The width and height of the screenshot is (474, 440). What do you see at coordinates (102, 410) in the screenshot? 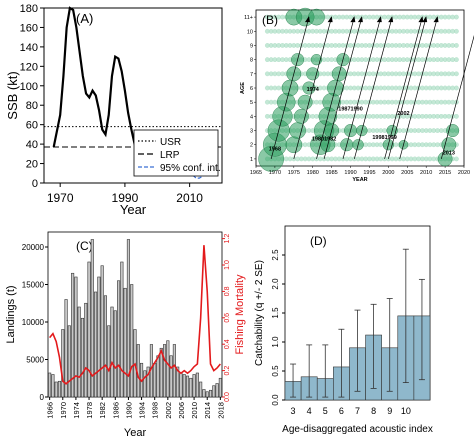
I see `panel-c-x-tick-label: 1982` at bounding box center [102, 410].